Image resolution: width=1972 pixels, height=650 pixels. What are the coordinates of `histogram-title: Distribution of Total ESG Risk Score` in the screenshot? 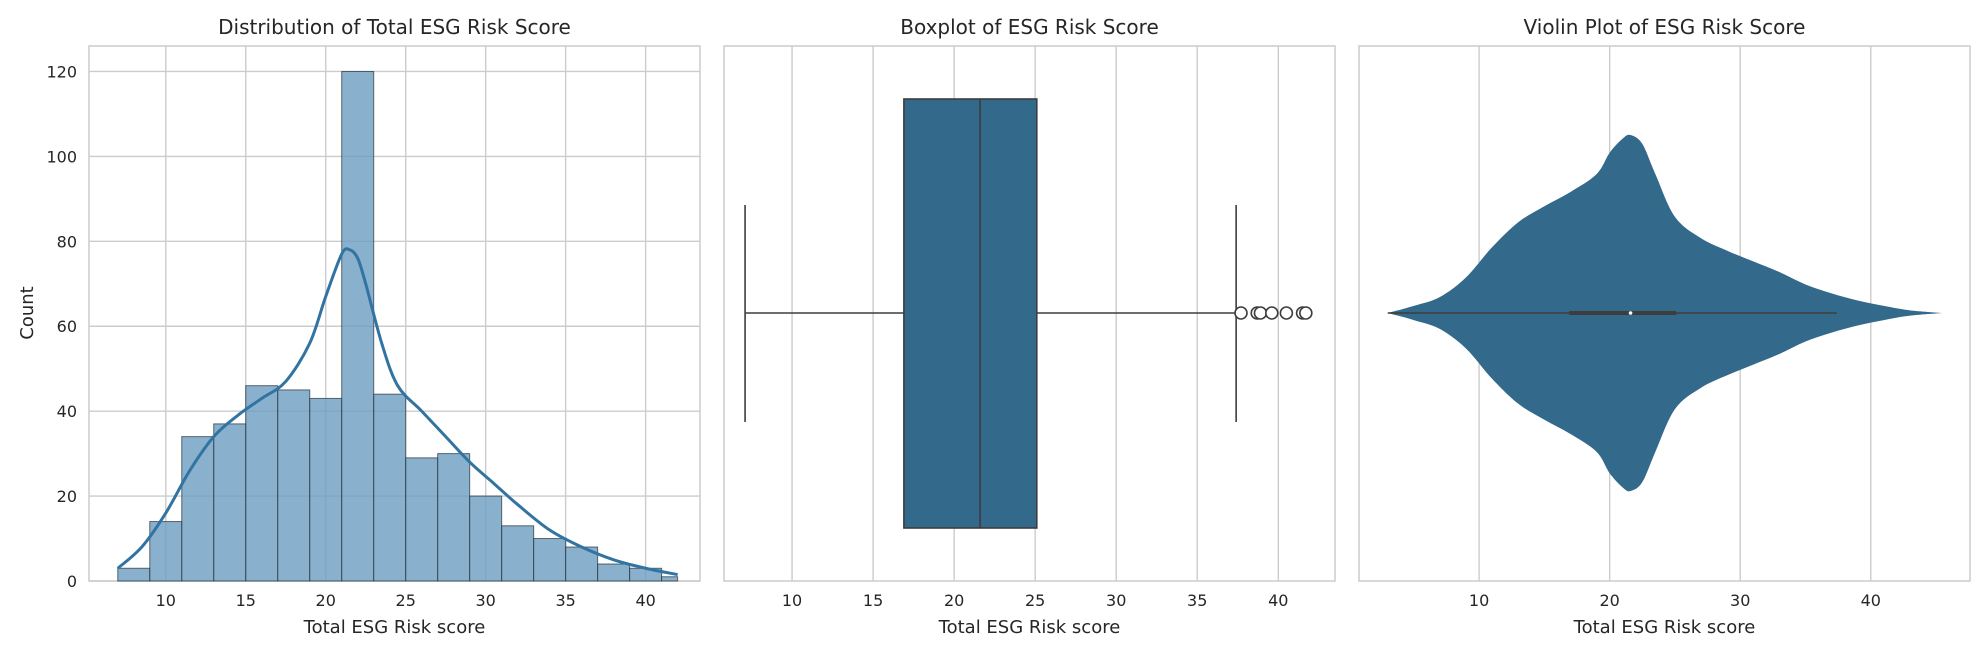 It's located at (394, 27).